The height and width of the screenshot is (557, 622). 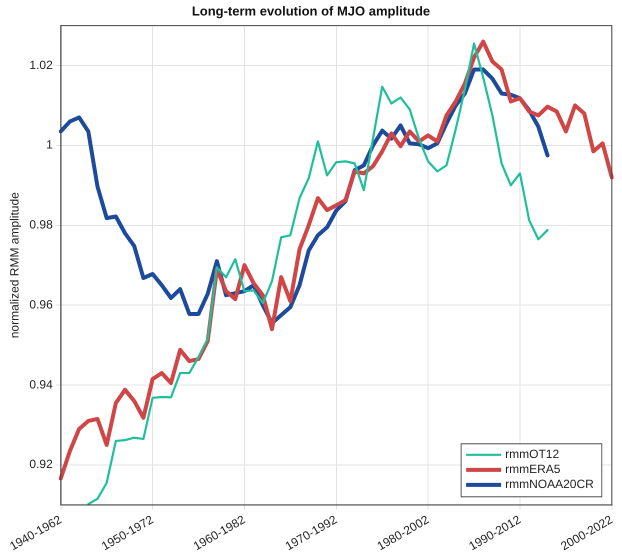 I want to click on y-tick-label: 0.98, so click(x=41, y=225).